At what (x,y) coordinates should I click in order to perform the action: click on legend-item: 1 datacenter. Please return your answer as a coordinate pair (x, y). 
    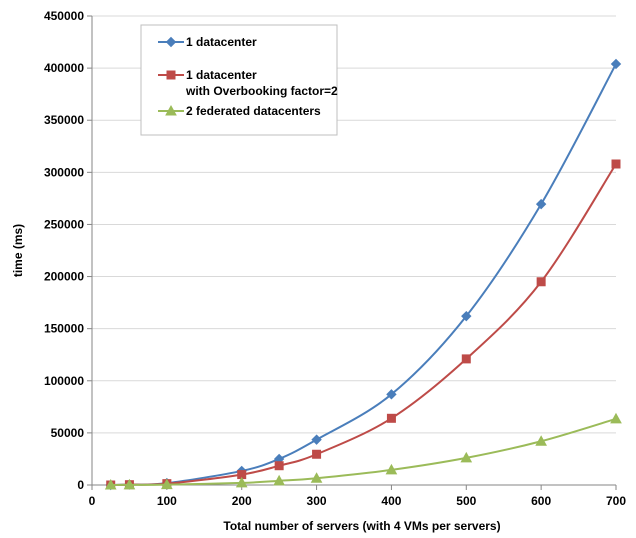
    Looking at the image, I should click on (207, 42).